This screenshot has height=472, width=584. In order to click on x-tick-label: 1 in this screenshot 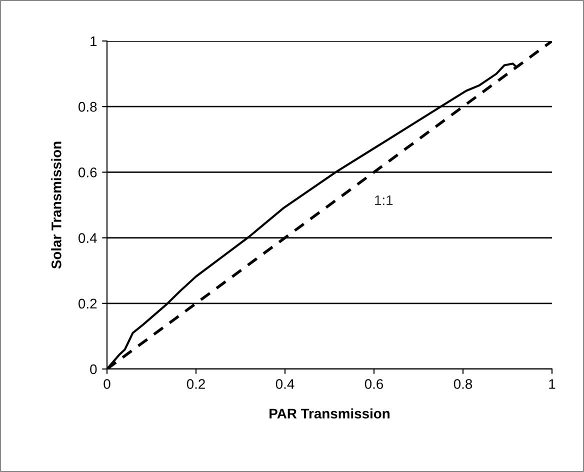, I will do `click(552, 384)`.